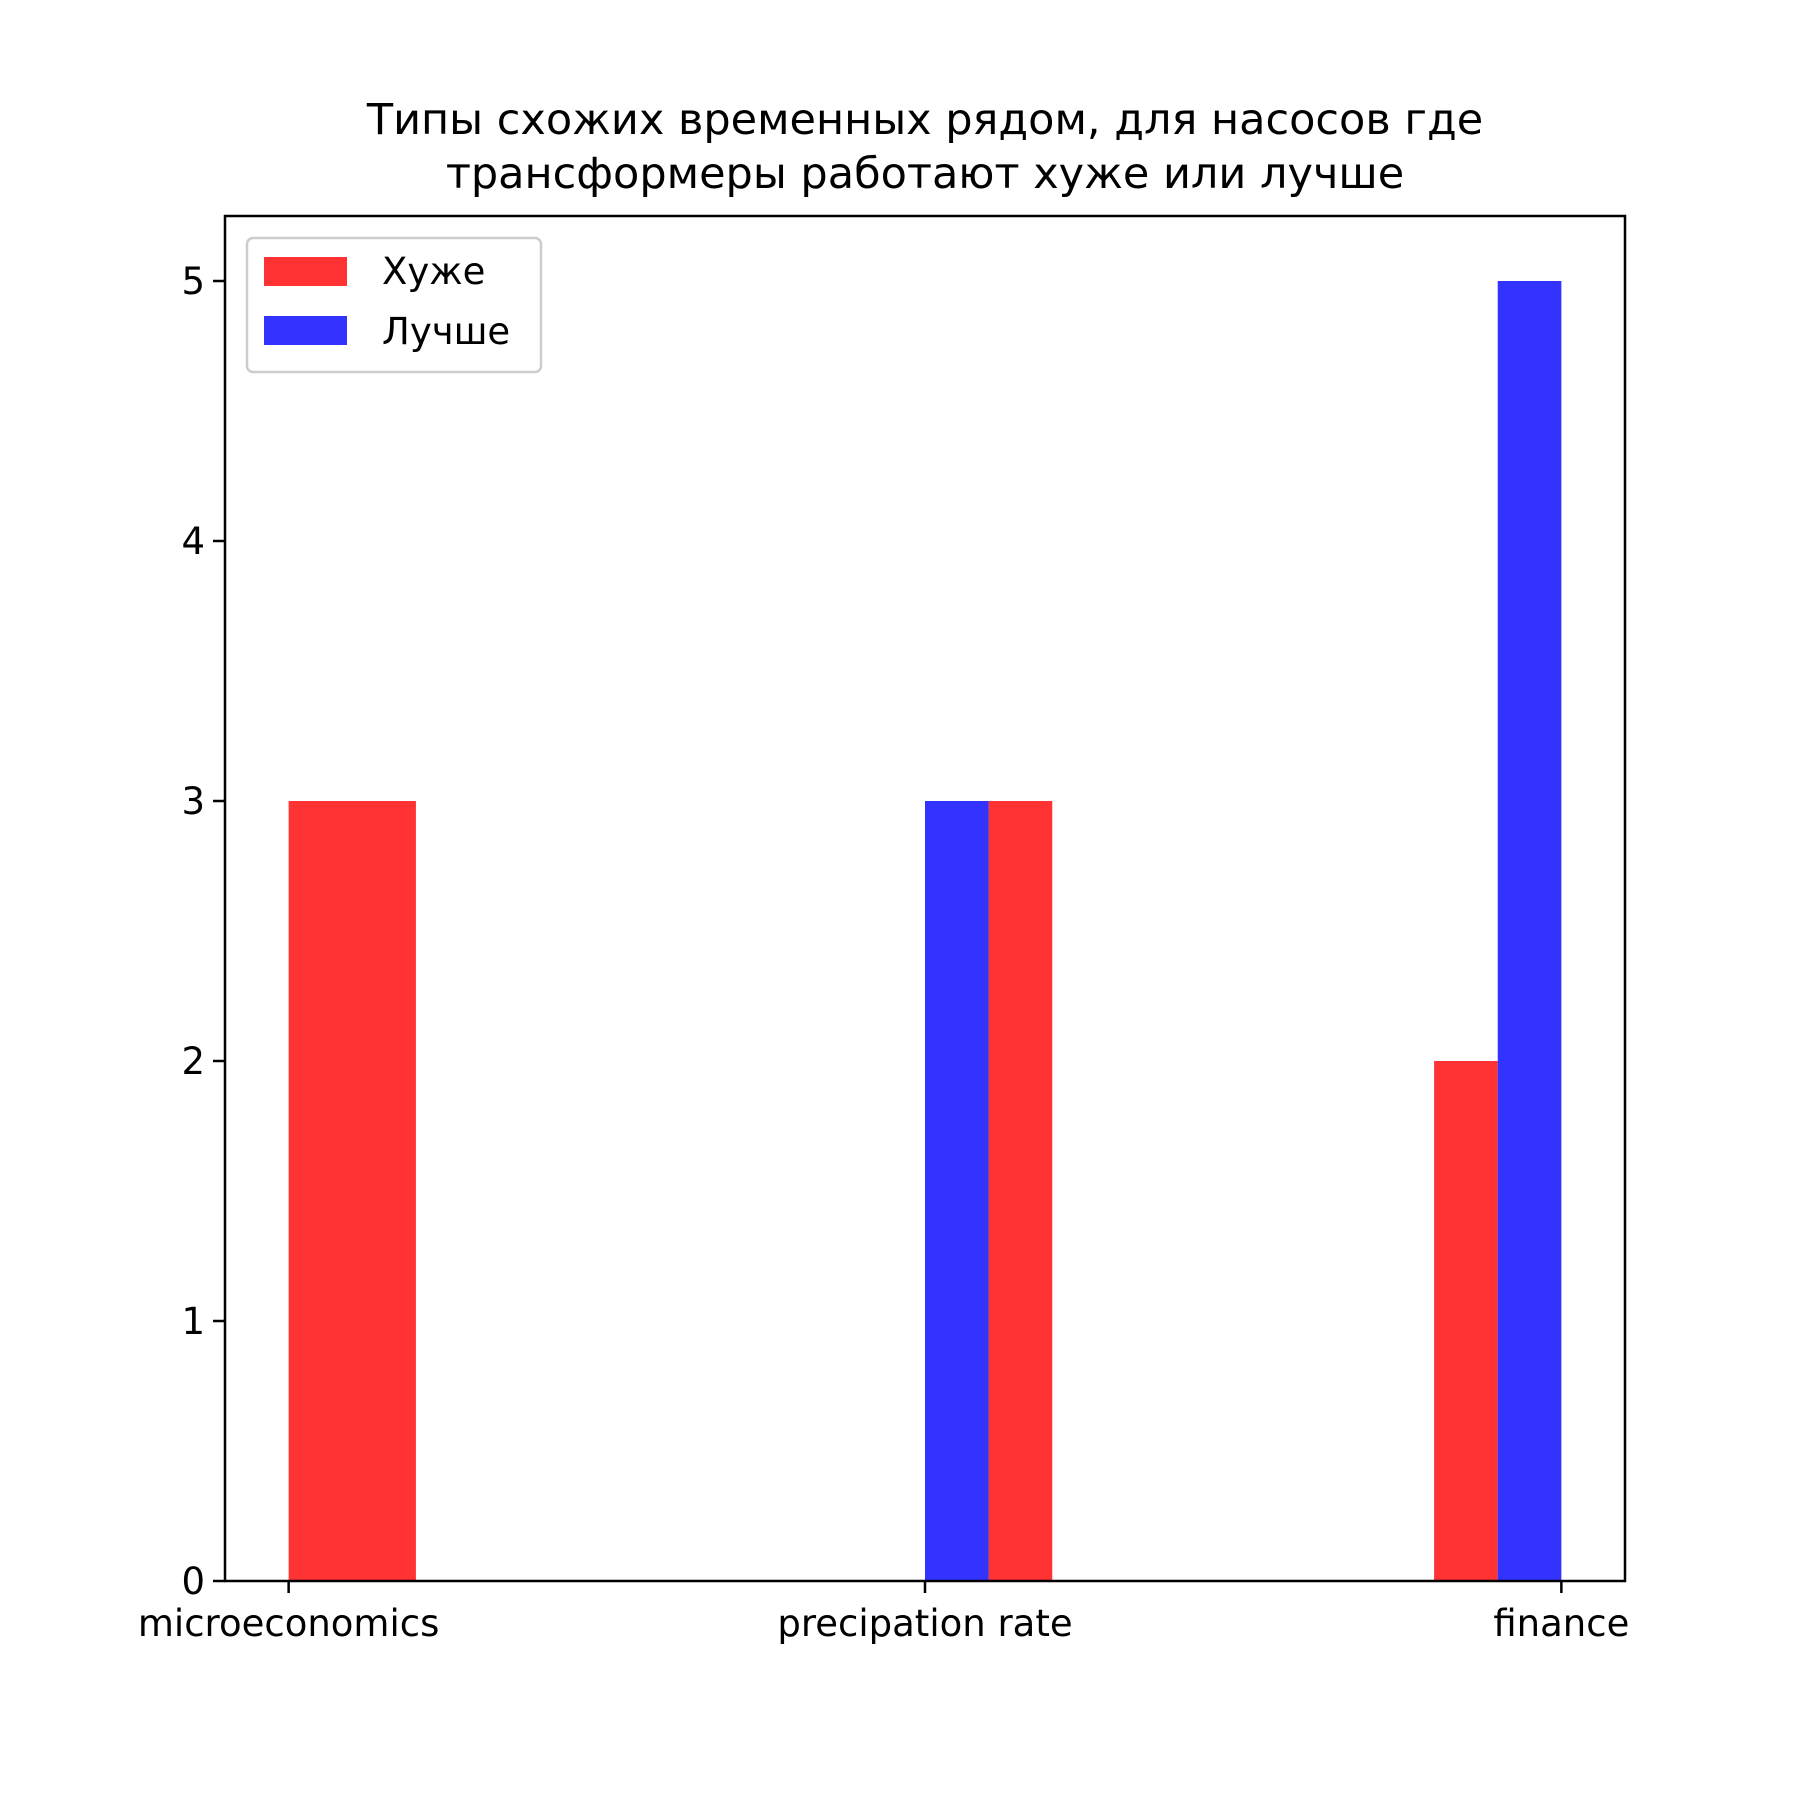  I want to click on y-tick-label: 4, so click(193, 541).